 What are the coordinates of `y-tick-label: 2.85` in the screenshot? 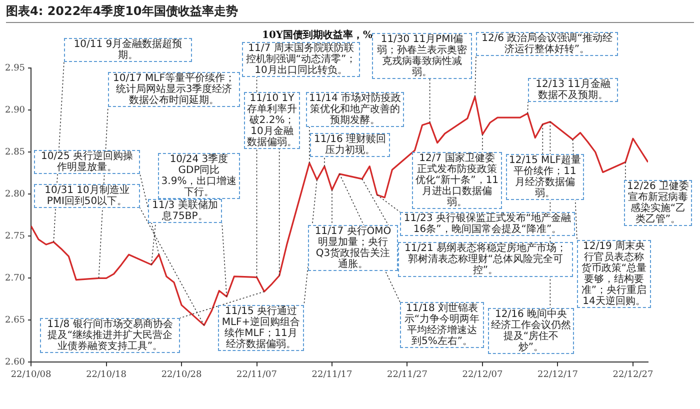 It's located at (15, 152).